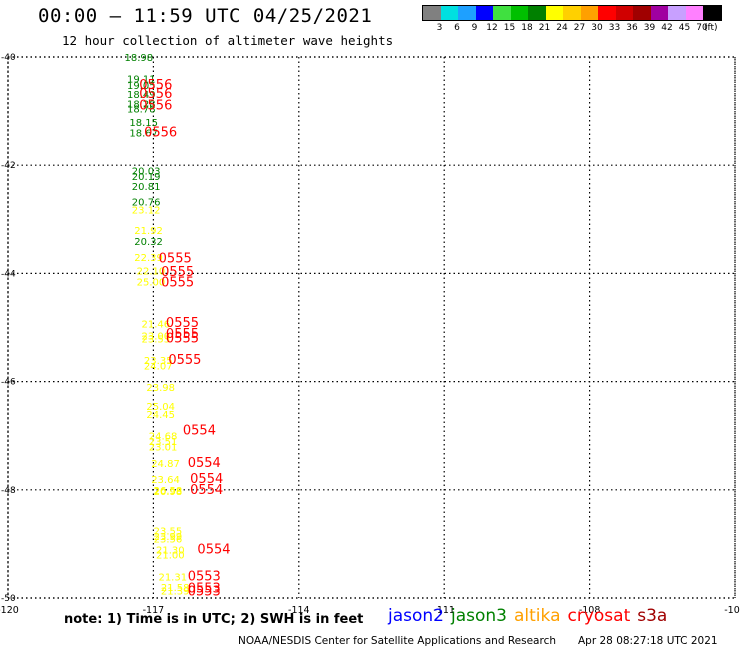 This screenshot has width=740, height=650. I want to click on color-scale-label: 3, so click(439, 28).